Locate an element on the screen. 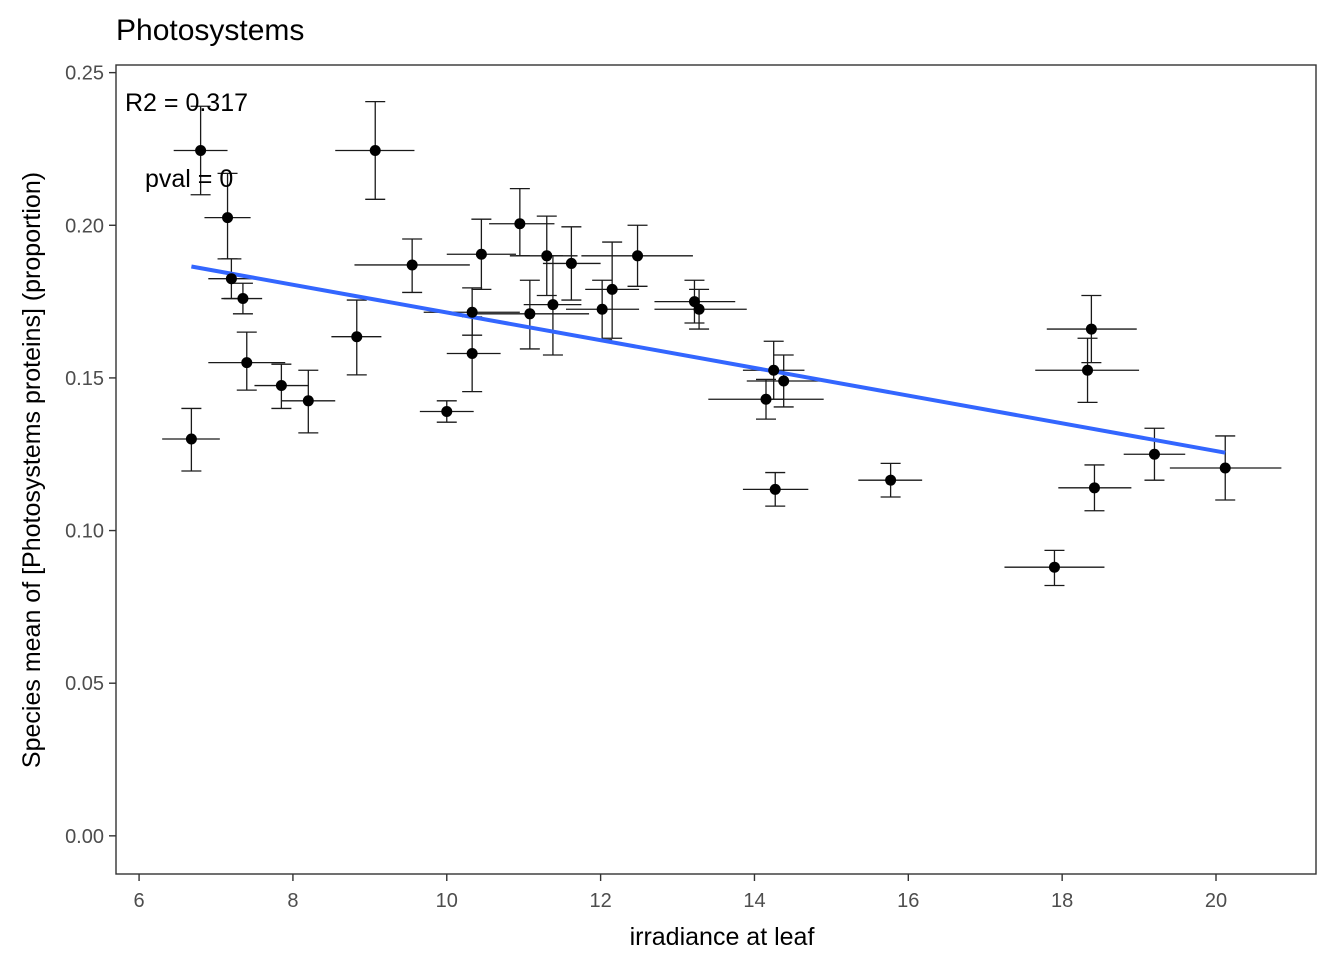 This screenshot has height=960, width=1344. x-axis-title: irradiance at leaf is located at coordinates (722, 937).